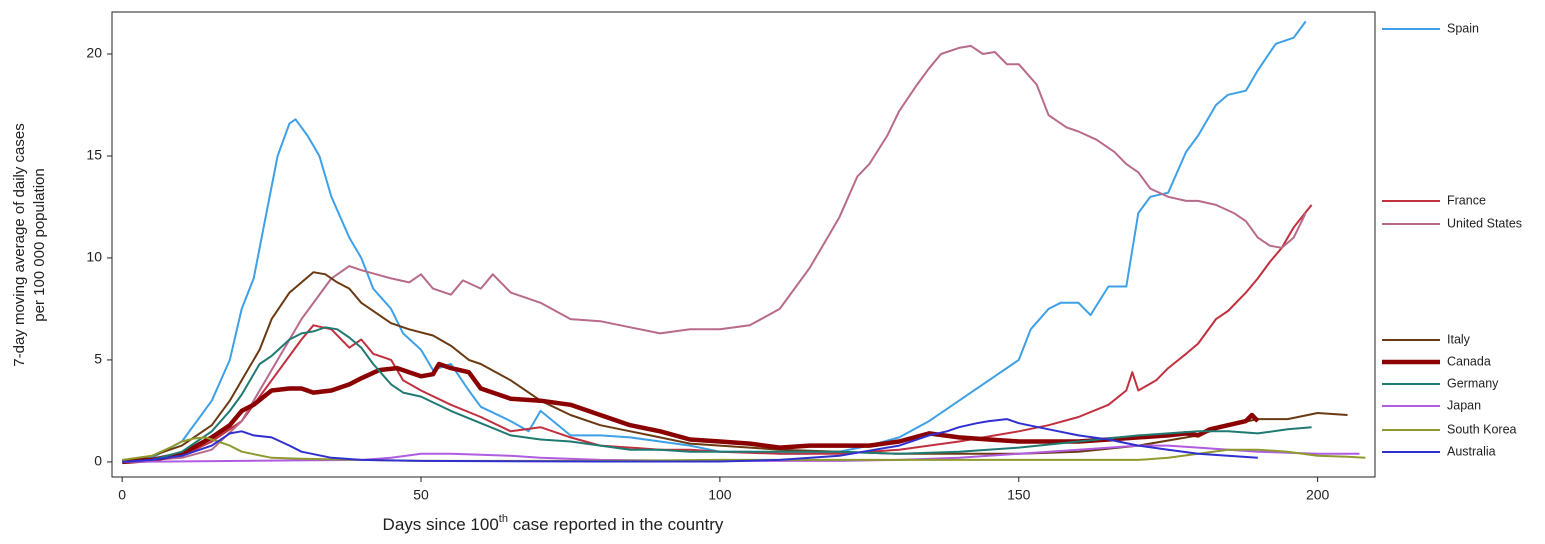 The width and height of the screenshot is (1545, 544). What do you see at coordinates (1019, 495) in the screenshot?
I see `x-tick-label: 150` at bounding box center [1019, 495].